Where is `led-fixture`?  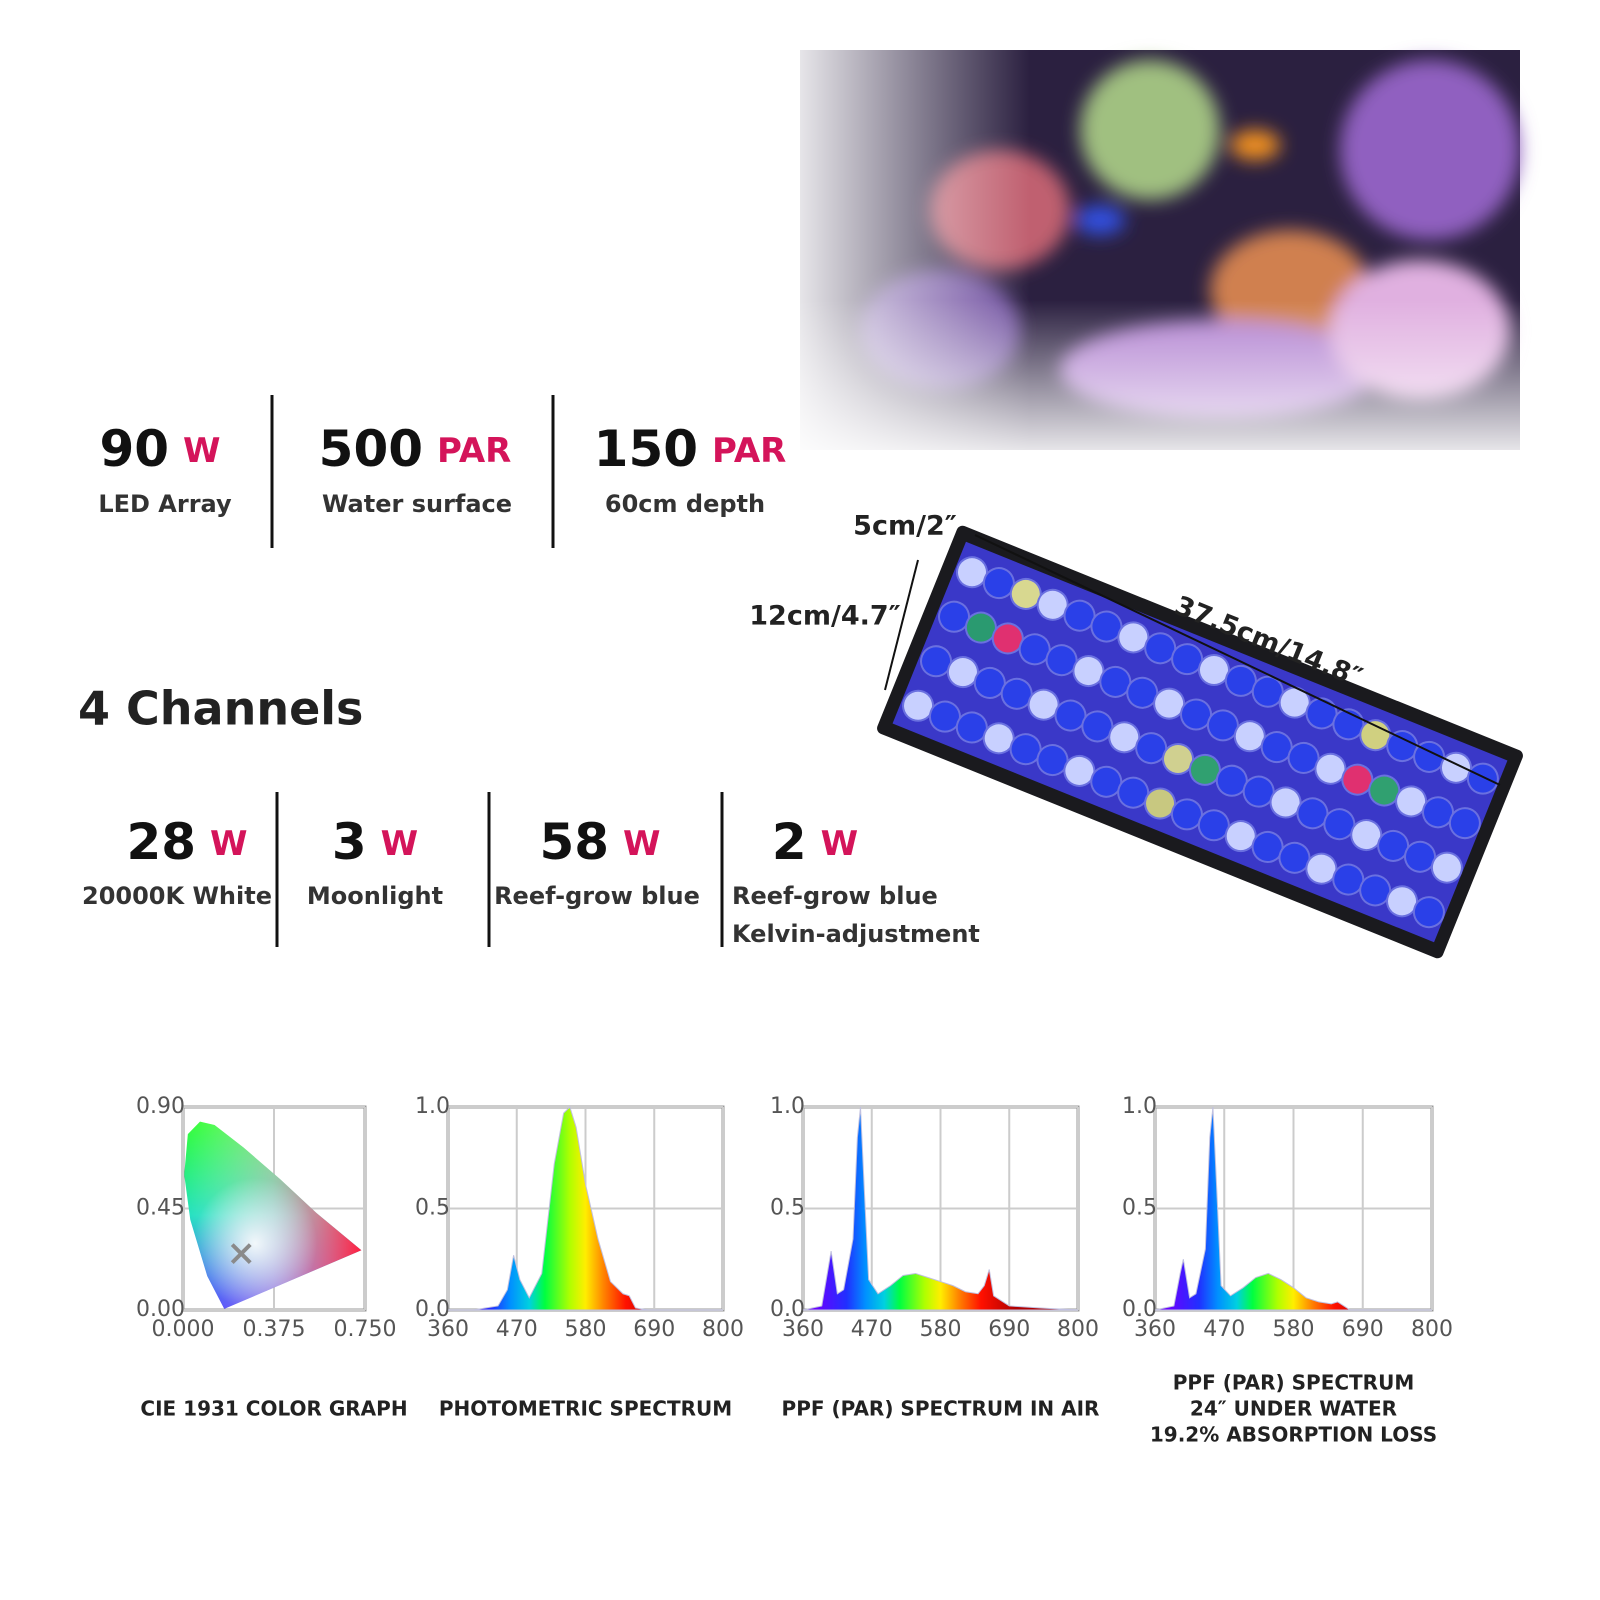 led-fixture is located at coordinates (1200, 742).